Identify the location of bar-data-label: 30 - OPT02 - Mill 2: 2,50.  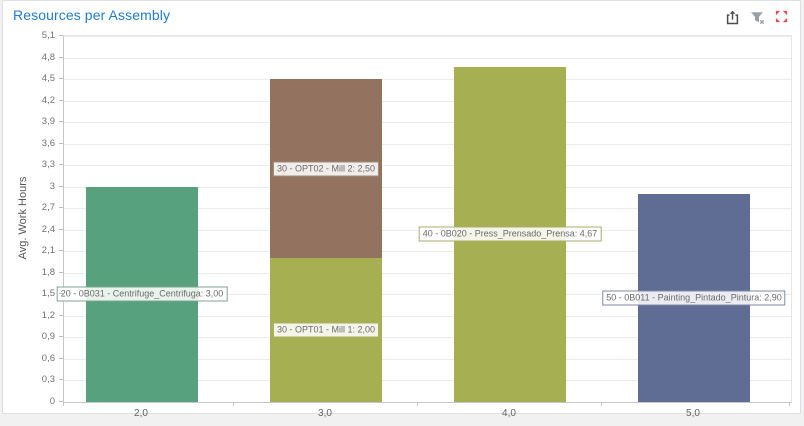
(326, 169).